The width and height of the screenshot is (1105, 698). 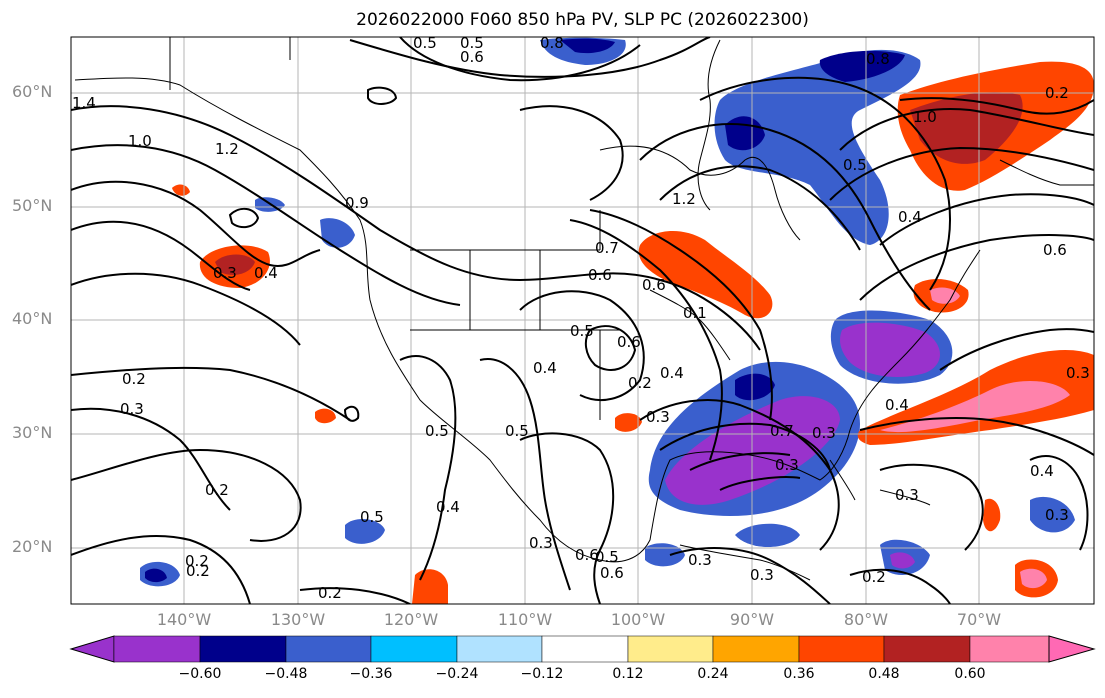 What do you see at coordinates (542, 674) in the screenshot?
I see `colorbar-tick-label: −0.12` at bounding box center [542, 674].